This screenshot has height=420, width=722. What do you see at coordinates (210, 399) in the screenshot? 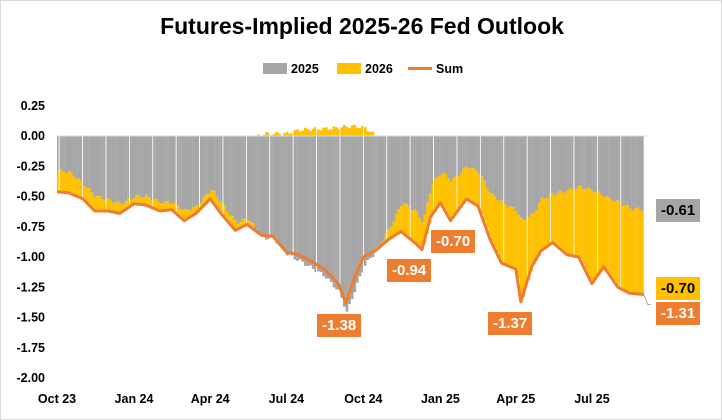
I see `x-tick-label: Apr 24` at bounding box center [210, 399].